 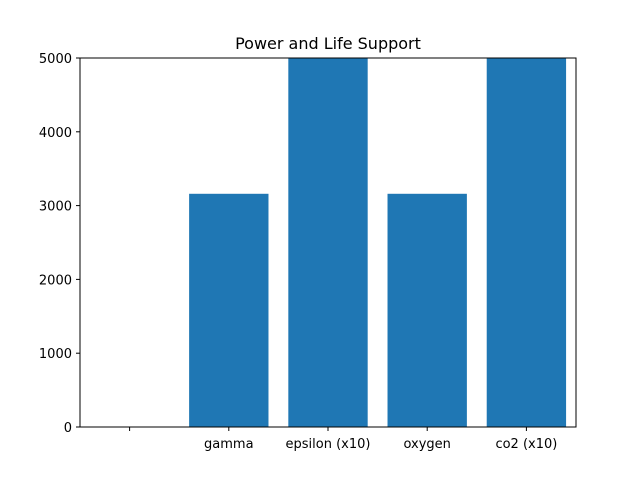 What do you see at coordinates (59, 244) in the screenshot?
I see `y-axis: 0 1000 2000 3000 4000 5000` at bounding box center [59, 244].